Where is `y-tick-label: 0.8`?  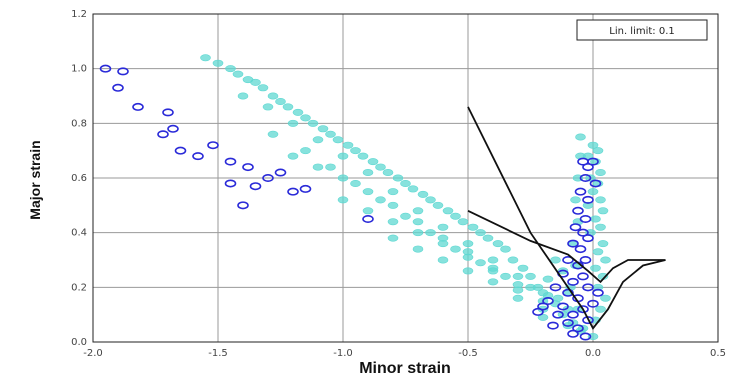 y-tick-label: 0.8 is located at coordinates (79, 123).